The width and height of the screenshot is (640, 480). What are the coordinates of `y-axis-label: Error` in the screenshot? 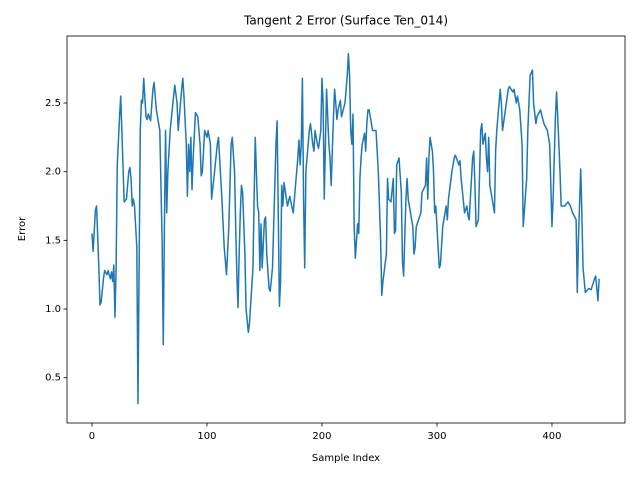 It's located at (22, 228).